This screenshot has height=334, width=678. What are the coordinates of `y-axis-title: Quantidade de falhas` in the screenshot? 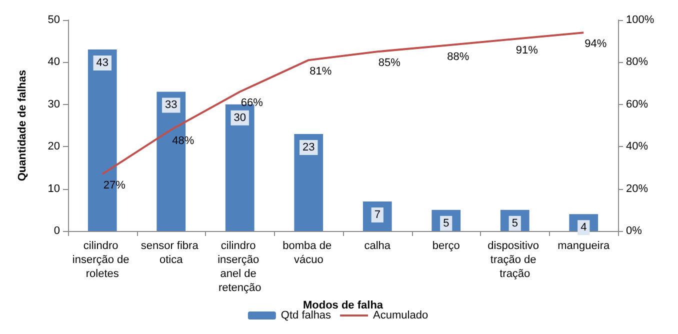 It's located at (22, 126).